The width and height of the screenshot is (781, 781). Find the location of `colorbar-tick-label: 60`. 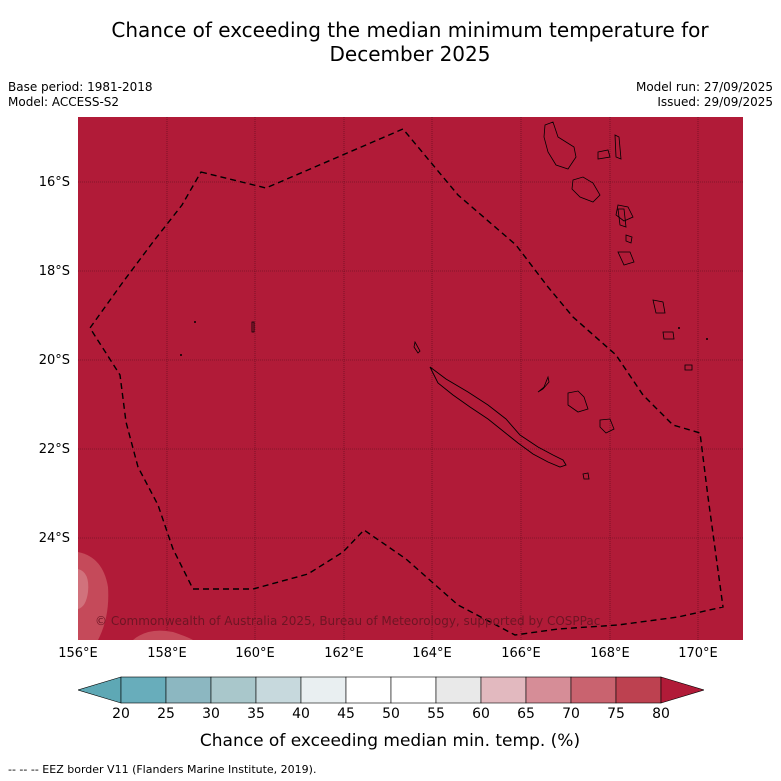

colorbar-tick-label: 60 is located at coordinates (481, 714).